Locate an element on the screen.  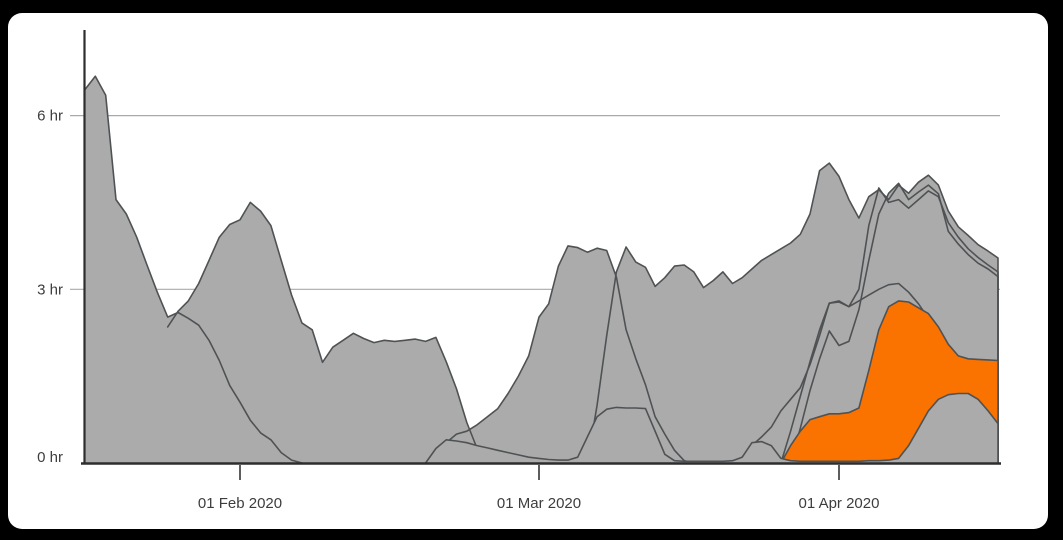
series-5-outline is located at coordinates (889, 325).